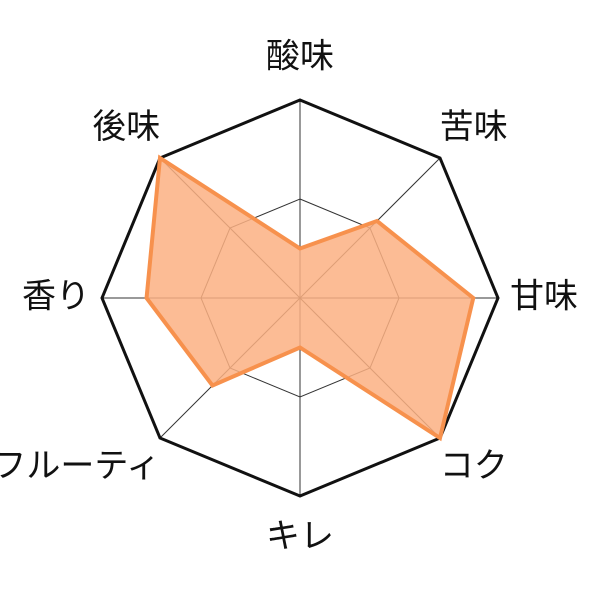 The height and width of the screenshot is (600, 600). What do you see at coordinates (126, 127) in the screenshot?
I see `axis-label: 後味` at bounding box center [126, 127].